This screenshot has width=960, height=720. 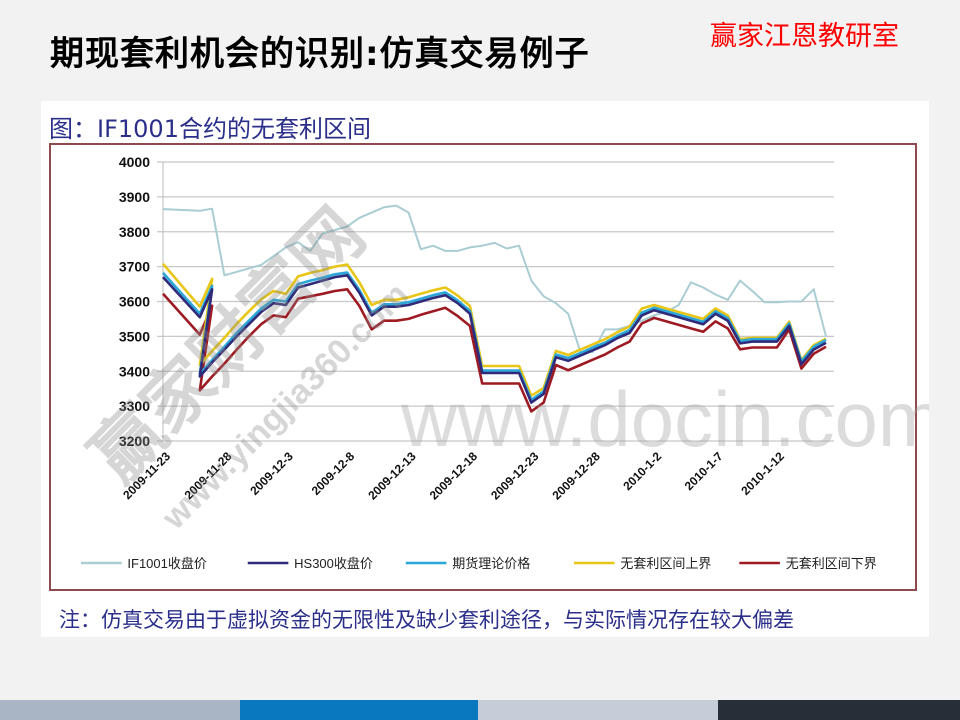 What do you see at coordinates (134, 371) in the screenshot?
I see `y-tick-label: 3400` at bounding box center [134, 371].